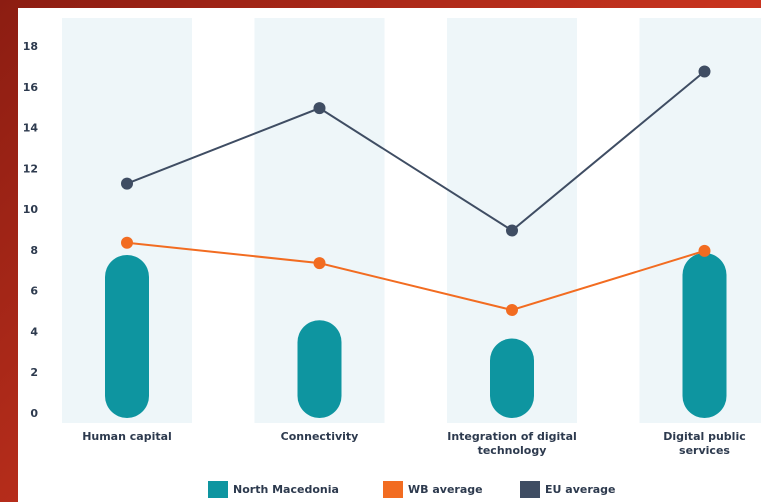 This screenshot has width=761, height=502. I want to click on legend-label: EU average, so click(580, 489).